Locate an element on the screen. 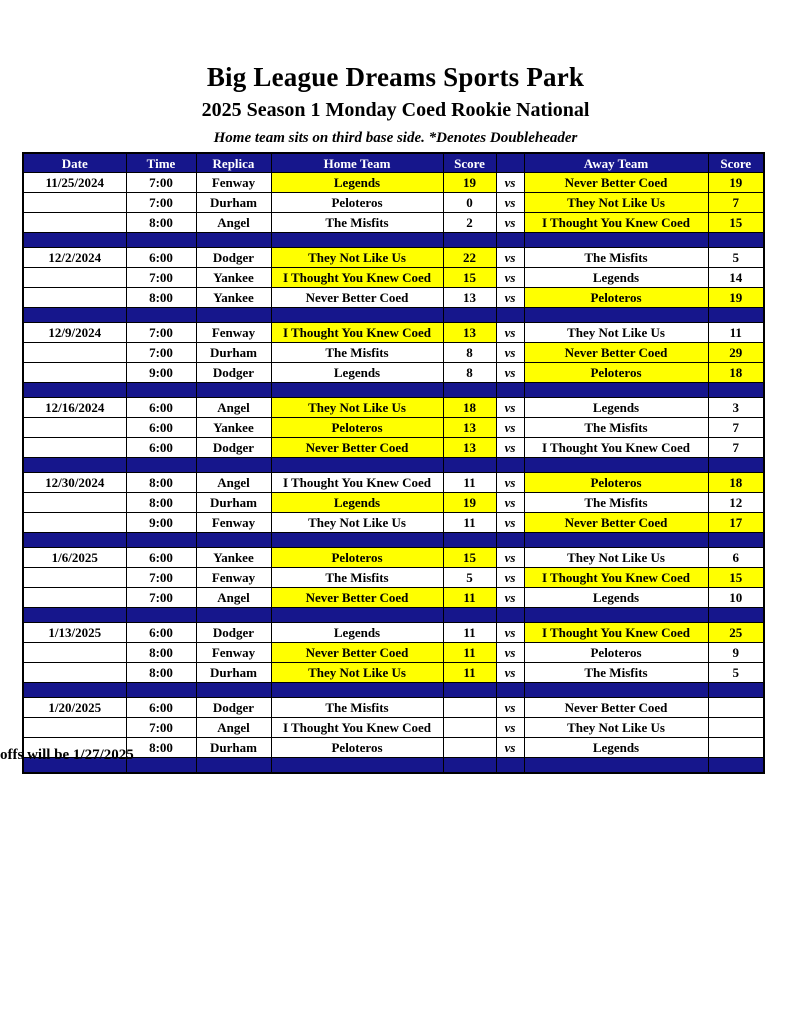 The image size is (791, 1024). game-row: 7:00 Durham Peloteros 0 vs They Not Like Us 7 is located at coordinates (393, 202).